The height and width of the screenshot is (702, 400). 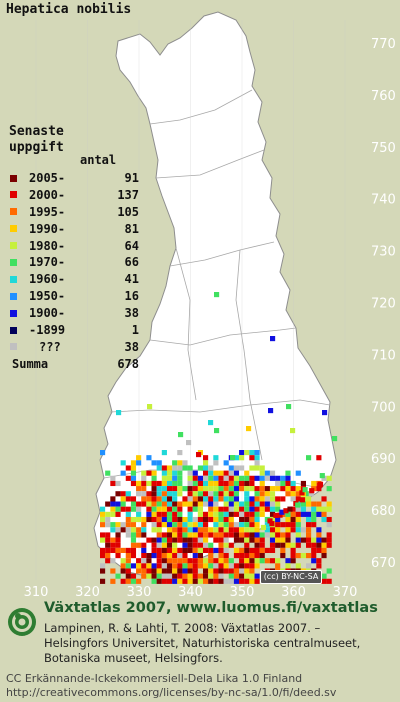 What do you see at coordinates (383, 44) in the screenshot?
I see `y-tick-label: 770` at bounding box center [383, 44].